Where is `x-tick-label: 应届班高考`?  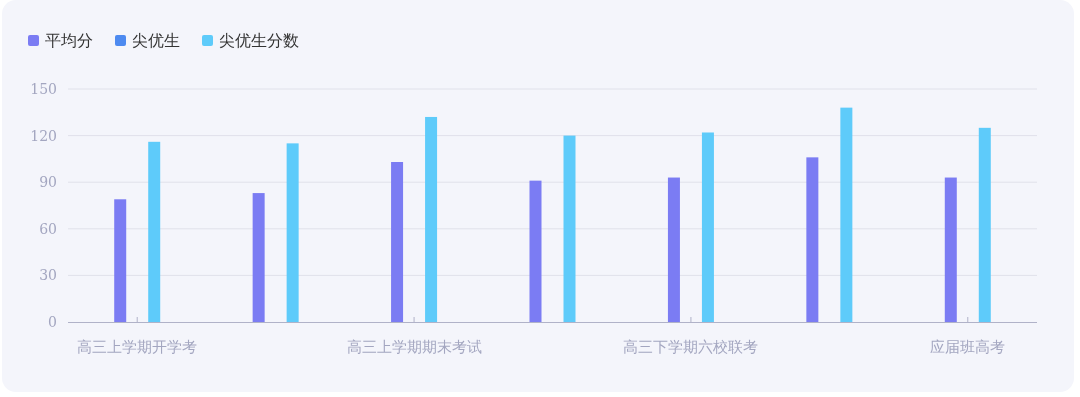 x-tick-label: 应届班高考 is located at coordinates (968, 347).